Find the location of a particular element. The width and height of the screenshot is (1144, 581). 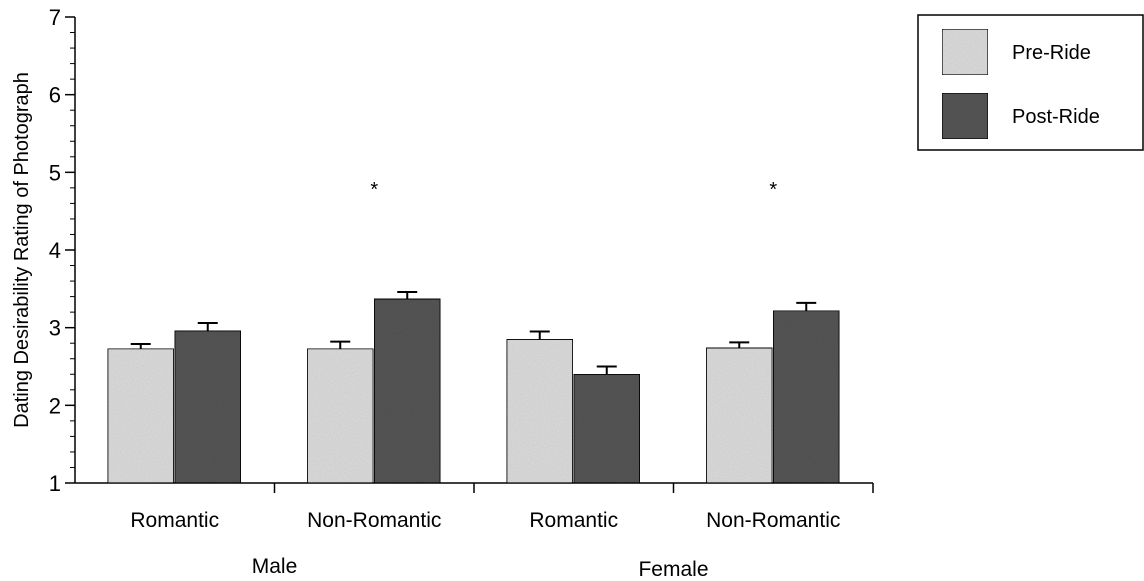

x-group-label: Female is located at coordinates (673, 569).